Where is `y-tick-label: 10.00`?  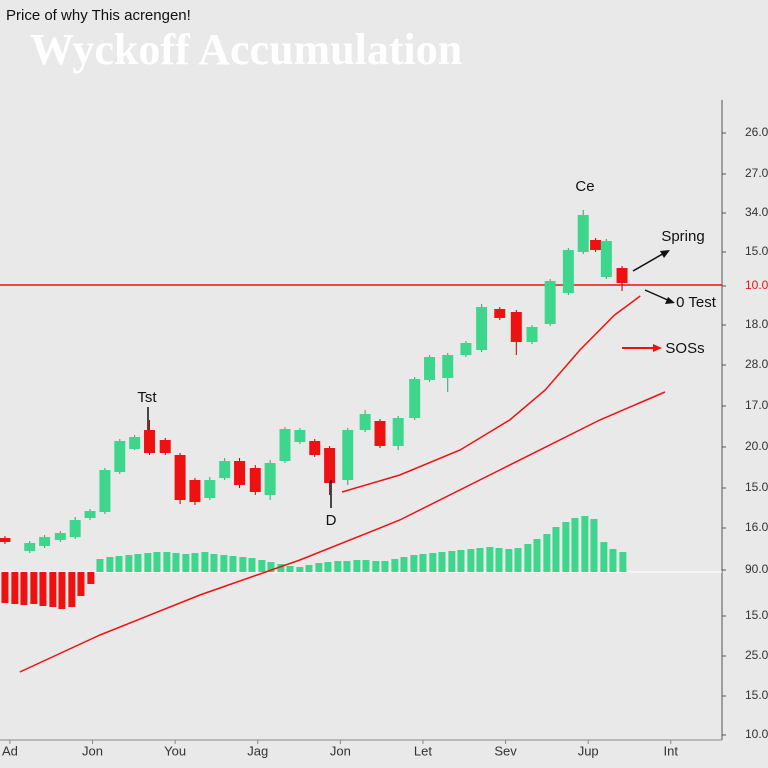 y-tick-label: 10.00 is located at coordinates (756, 734).